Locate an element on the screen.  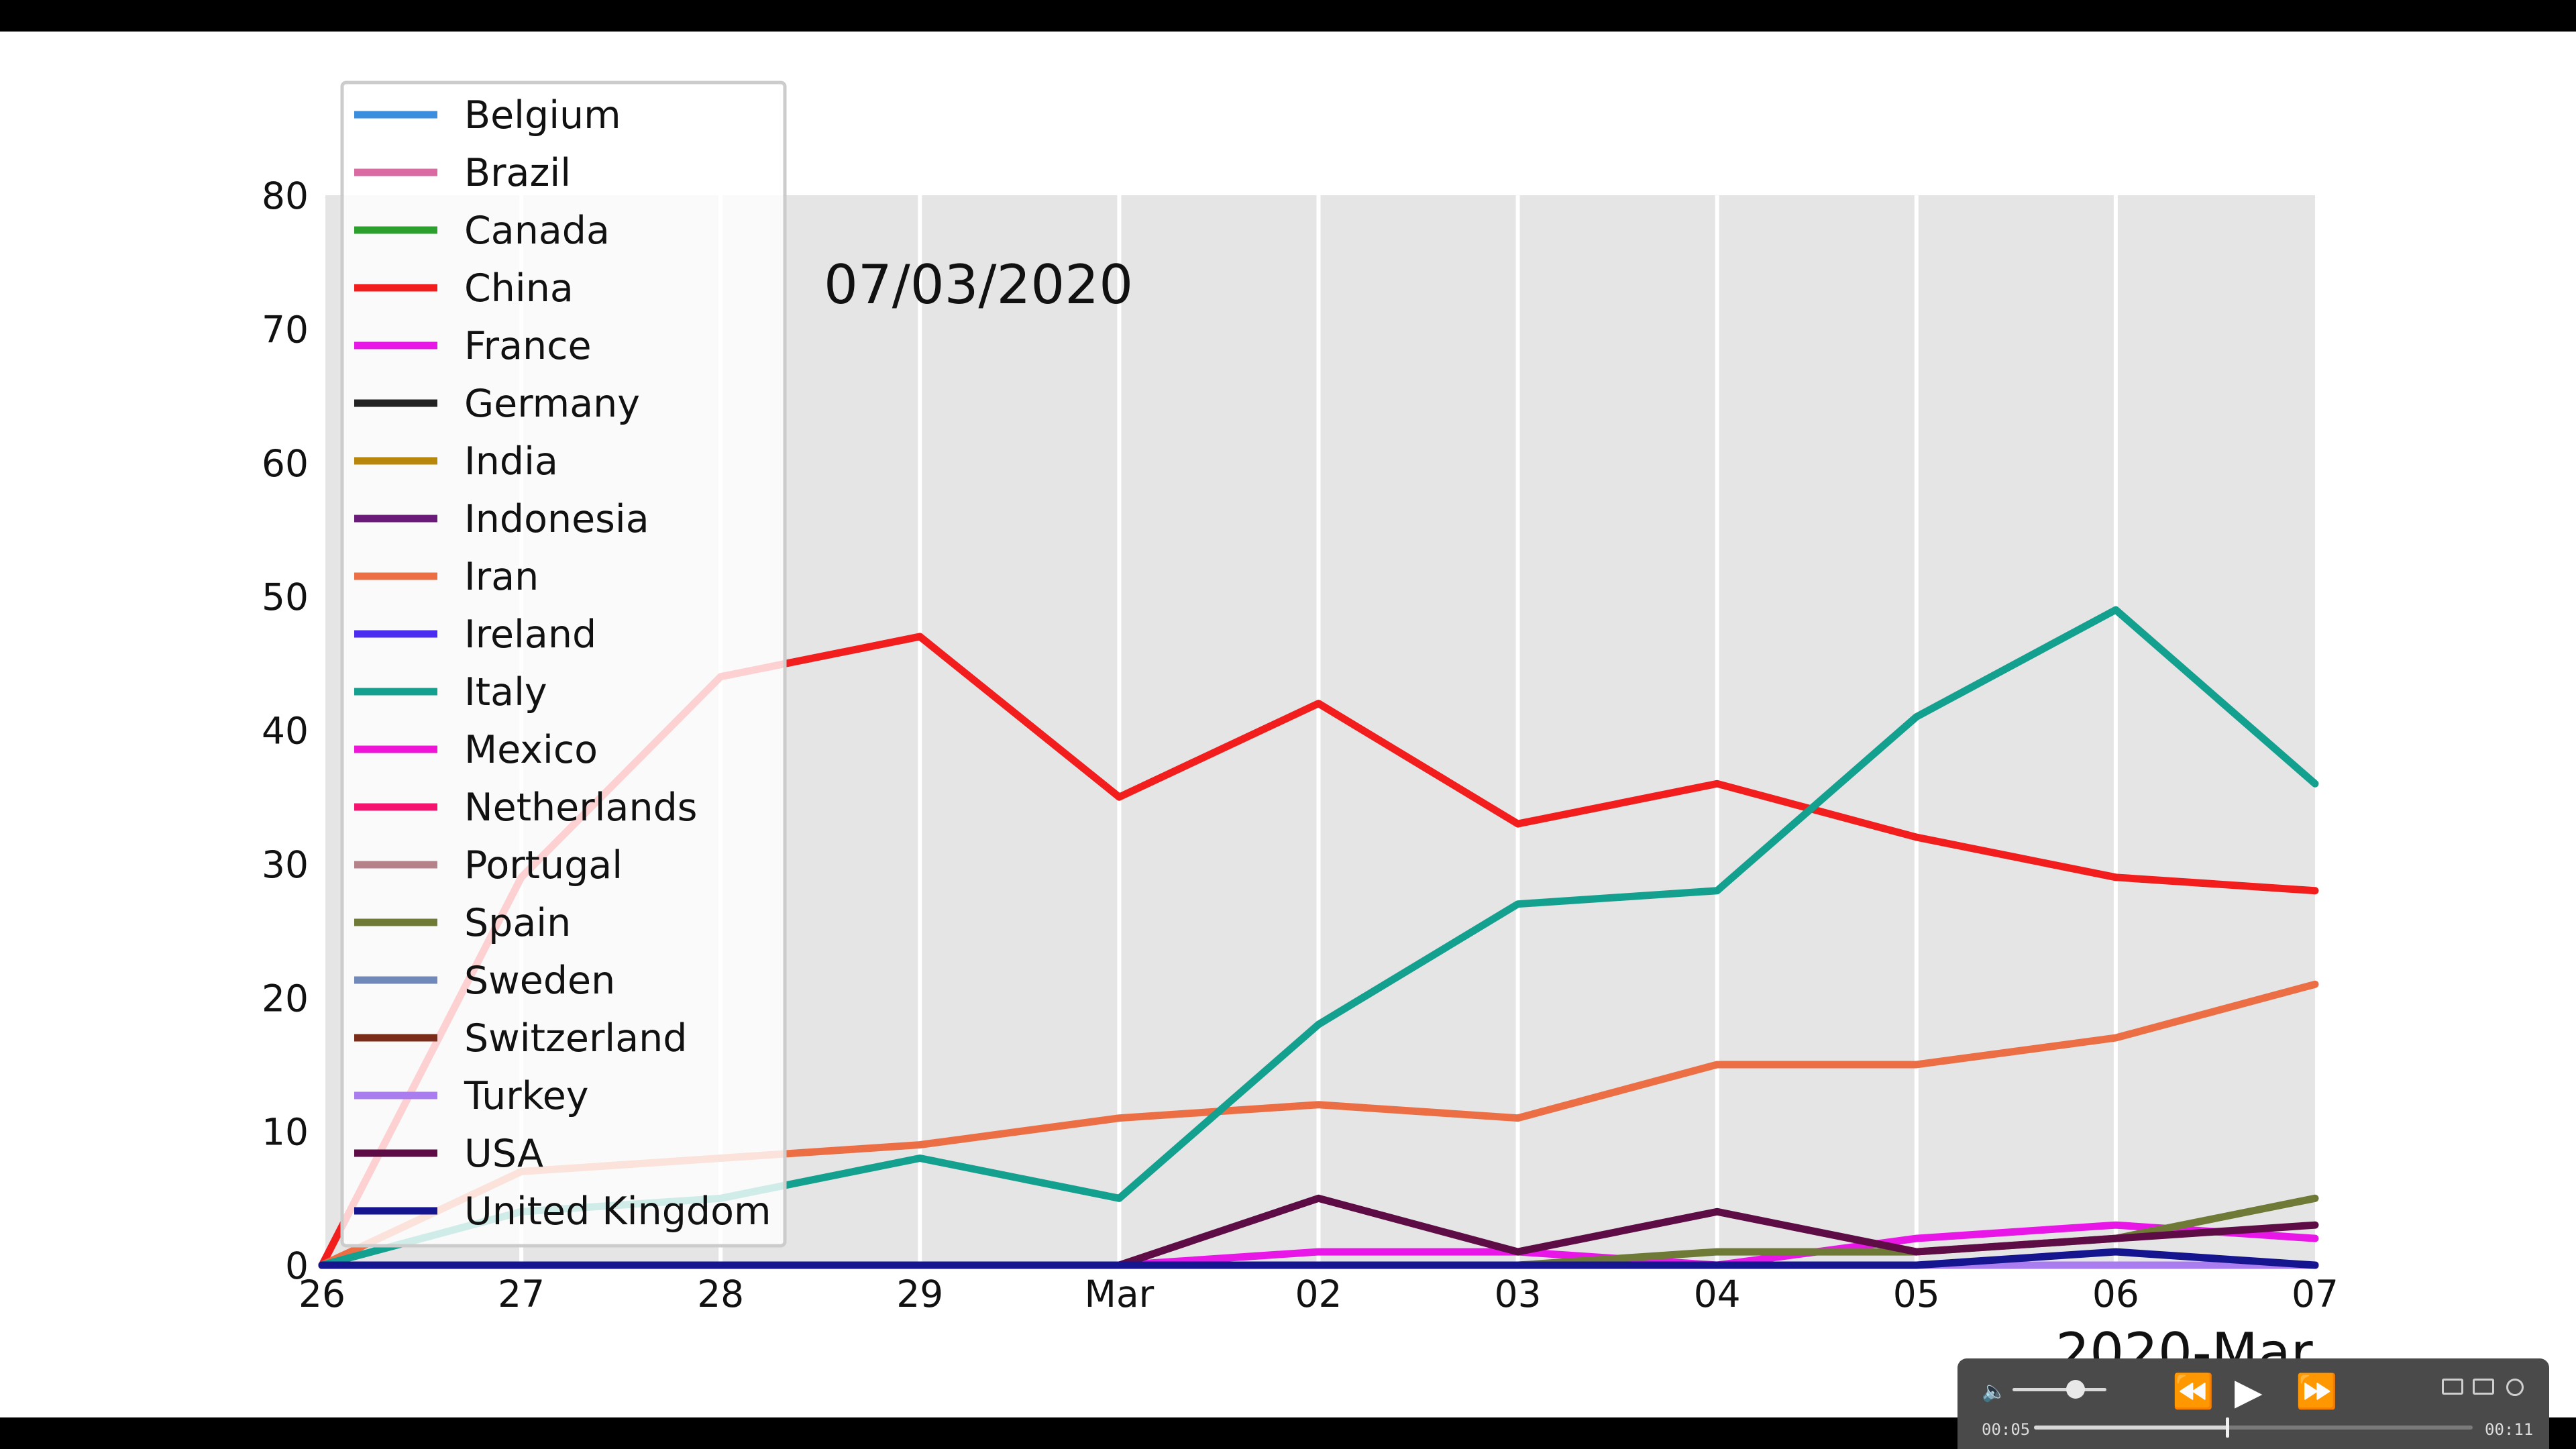
legend-label: Belgium is located at coordinates (542, 115).